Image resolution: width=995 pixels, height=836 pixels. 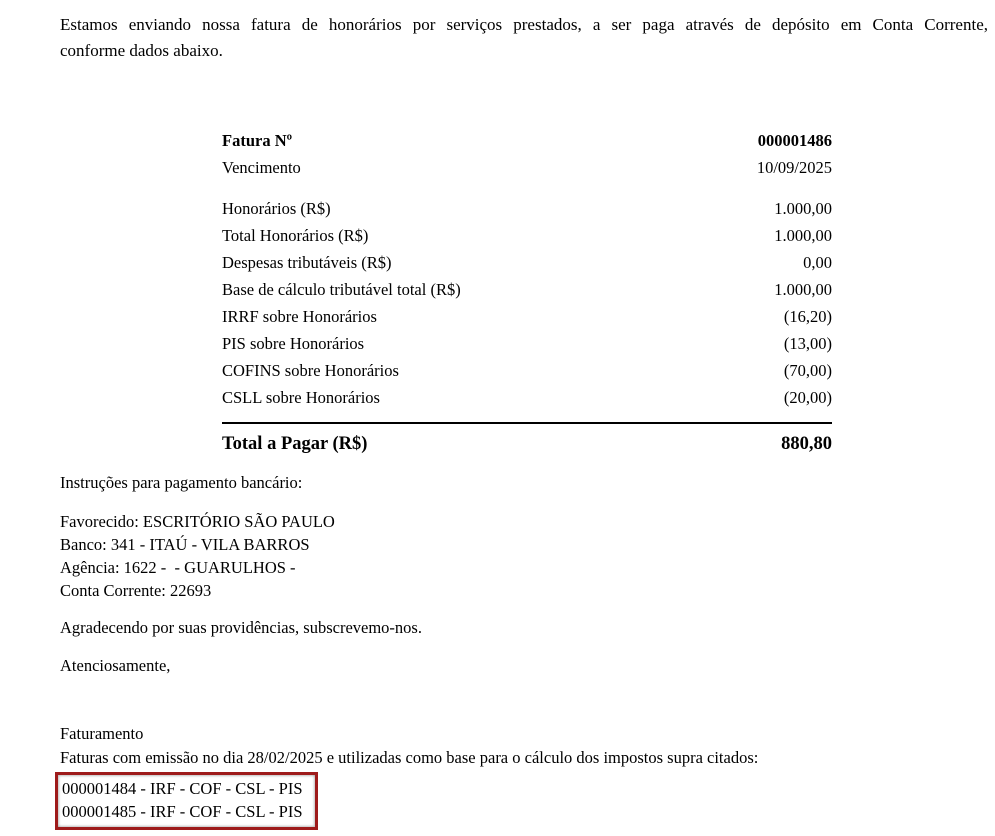 I want to click on invoice-number-row: Fatura Nº 000001486, so click(x=527, y=140).